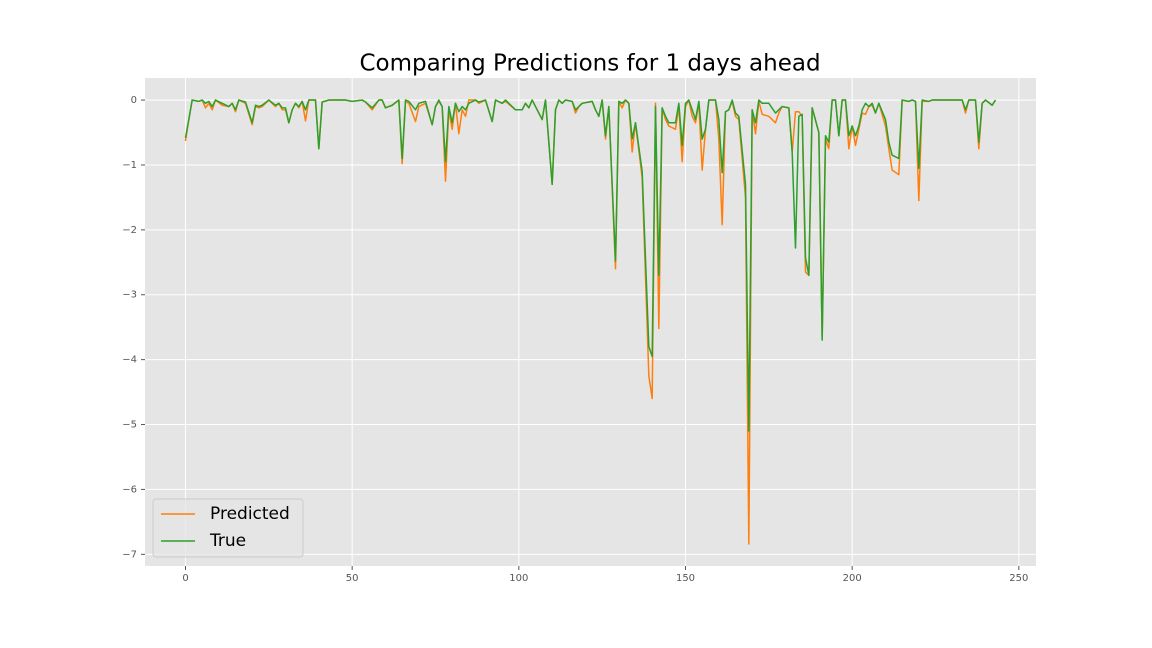 The height and width of the screenshot is (648, 1152). Describe the element at coordinates (352, 578) in the screenshot. I see `x-tick-label: 50` at that location.